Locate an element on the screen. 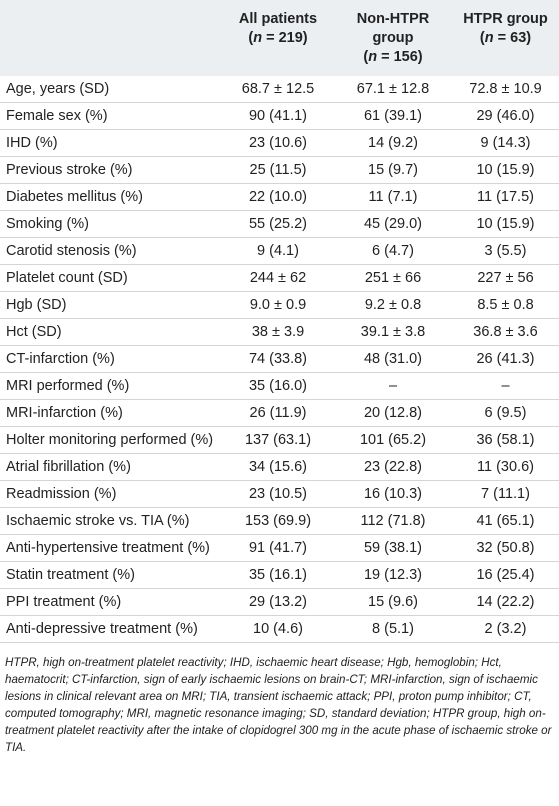  cell-htpr: 16 (25.4) is located at coordinates (505, 574).